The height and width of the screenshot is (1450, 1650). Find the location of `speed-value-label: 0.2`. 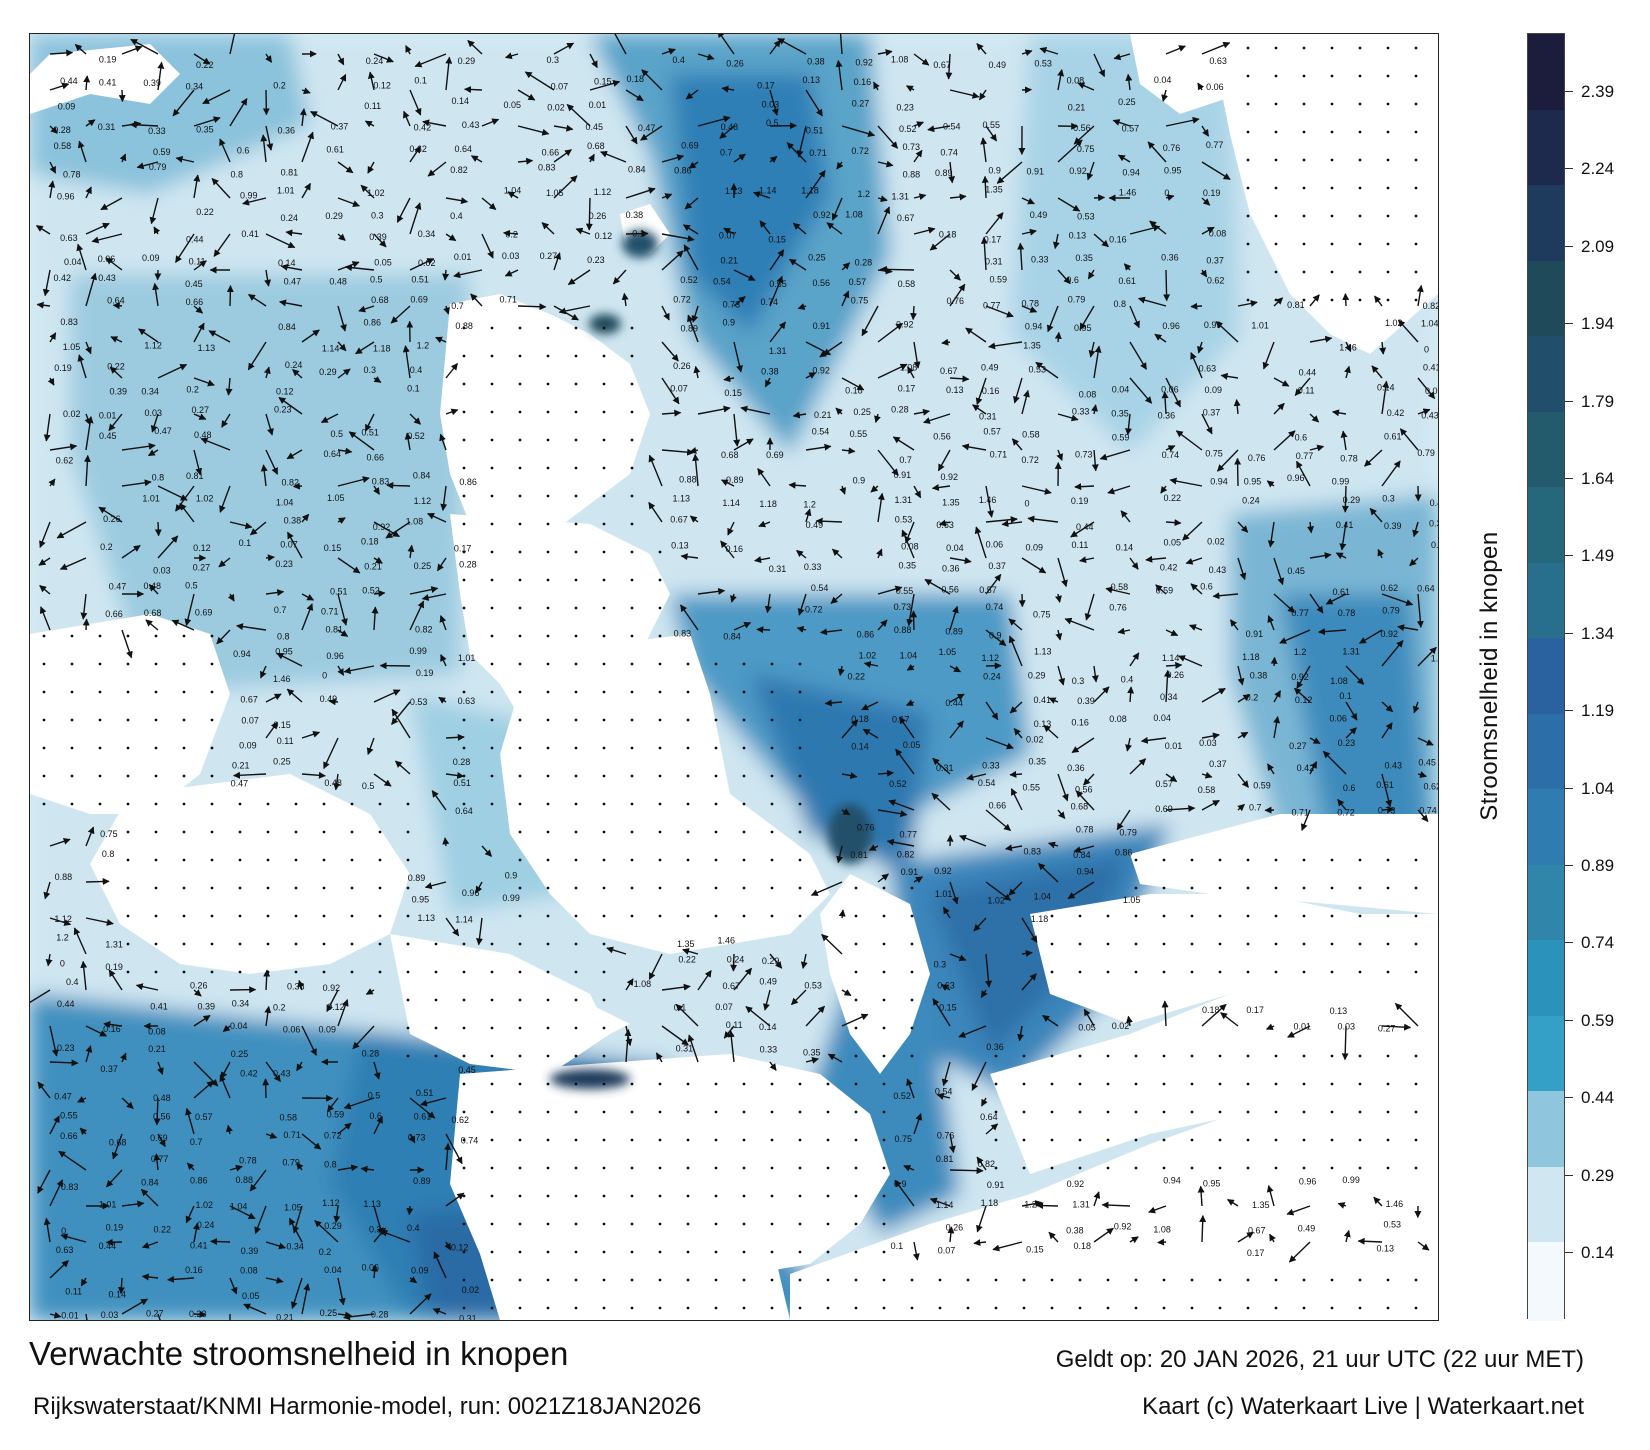

speed-value-label: 0.2 is located at coordinates (106, 547).